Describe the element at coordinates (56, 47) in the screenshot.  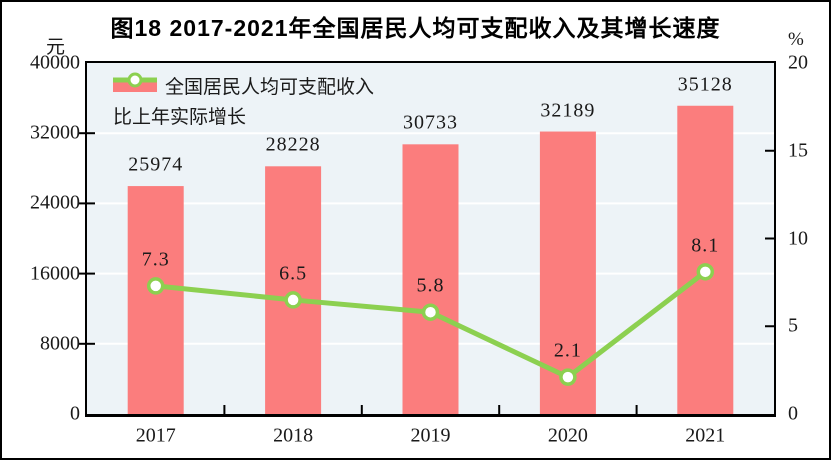
I see `left-axis-unit-label: 元` at that location.